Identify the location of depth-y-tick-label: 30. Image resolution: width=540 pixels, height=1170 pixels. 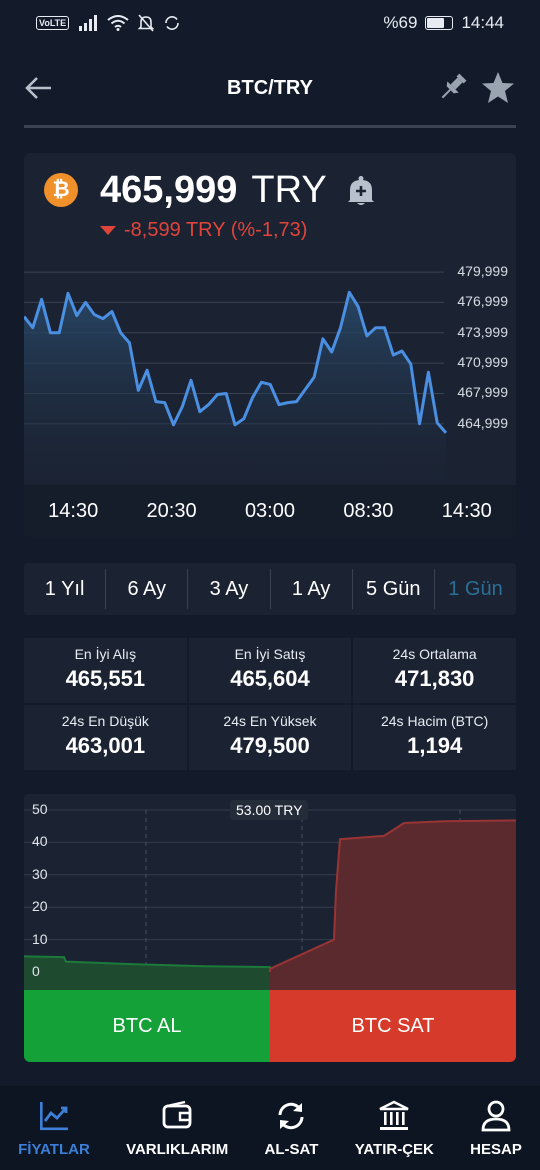
(40, 873).